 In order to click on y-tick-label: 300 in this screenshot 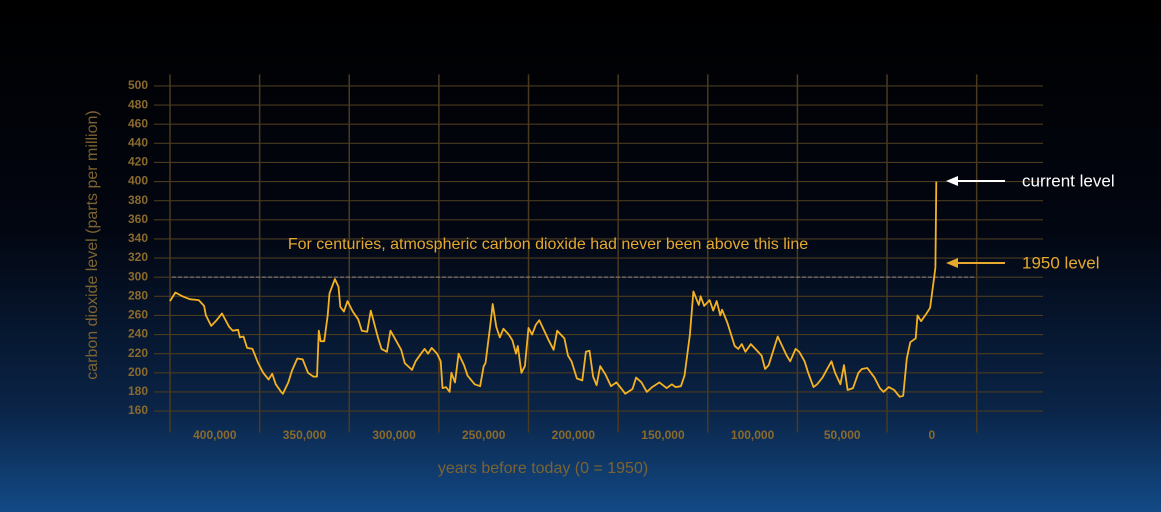, I will do `click(138, 276)`.